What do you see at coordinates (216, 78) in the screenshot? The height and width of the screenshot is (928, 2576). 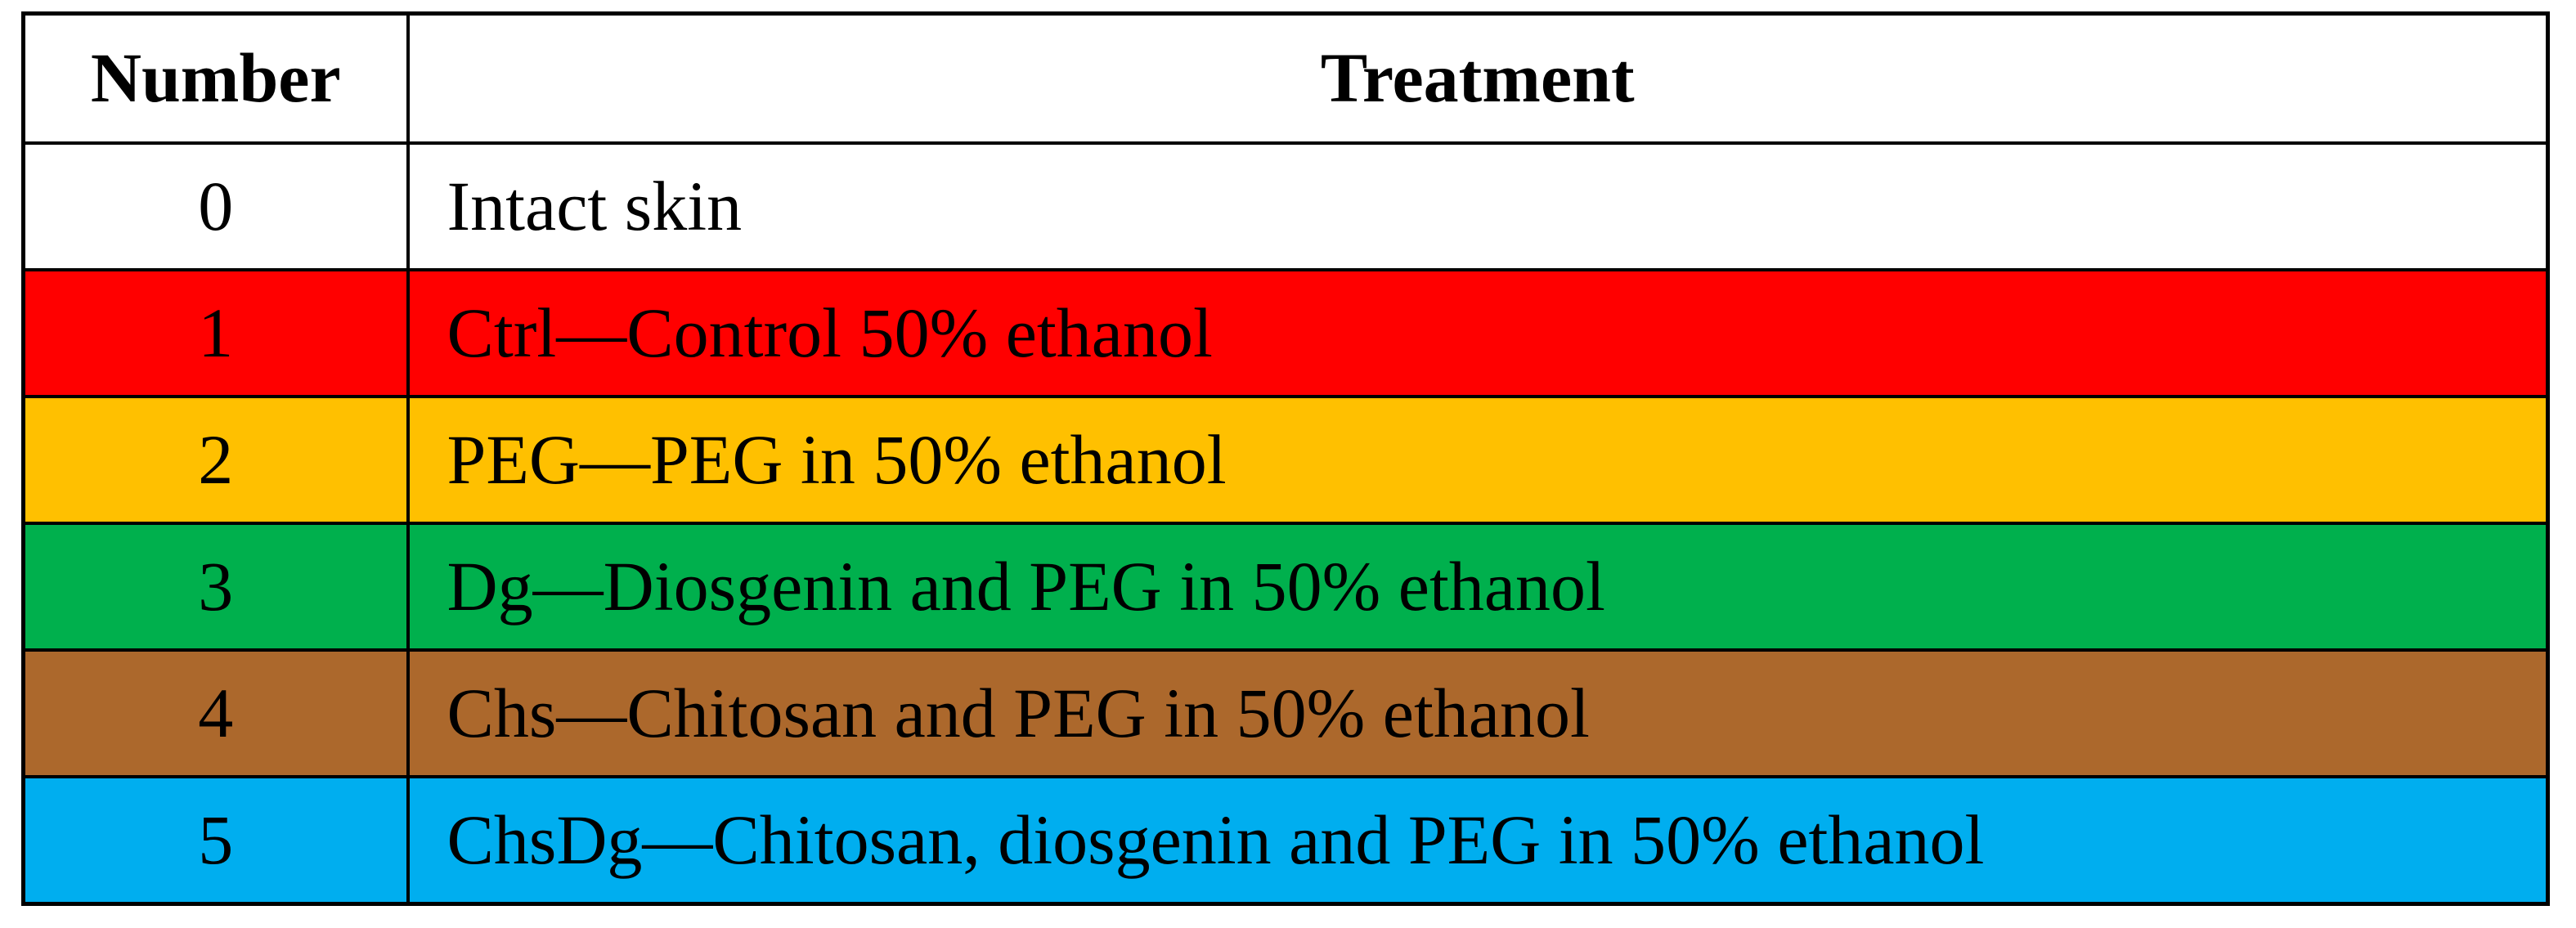 I see `column-header-number: Number` at bounding box center [216, 78].